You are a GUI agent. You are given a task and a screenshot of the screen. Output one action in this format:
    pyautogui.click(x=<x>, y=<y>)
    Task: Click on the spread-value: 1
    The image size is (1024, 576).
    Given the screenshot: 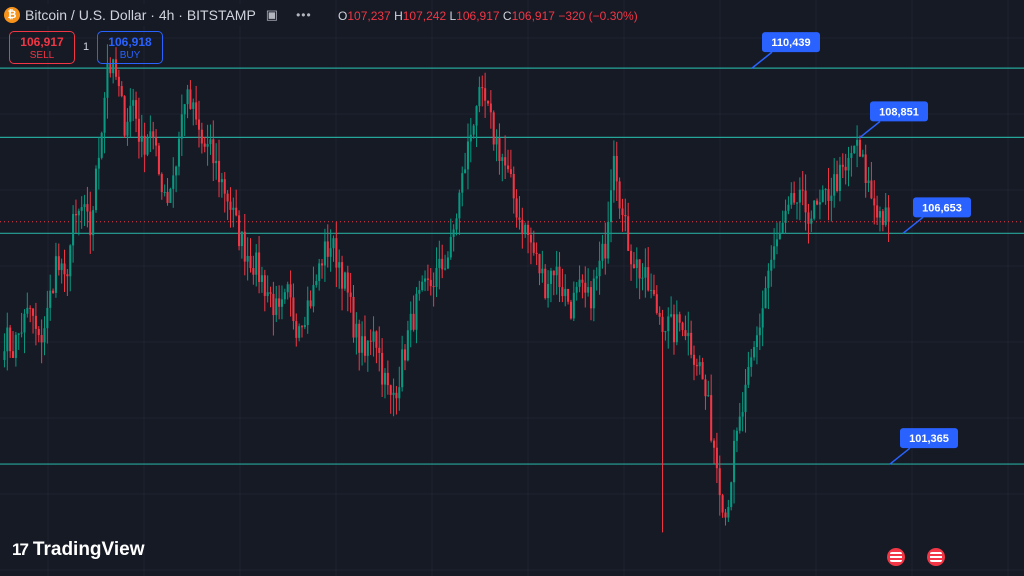 What is the action you would take?
    pyautogui.click(x=86, y=47)
    